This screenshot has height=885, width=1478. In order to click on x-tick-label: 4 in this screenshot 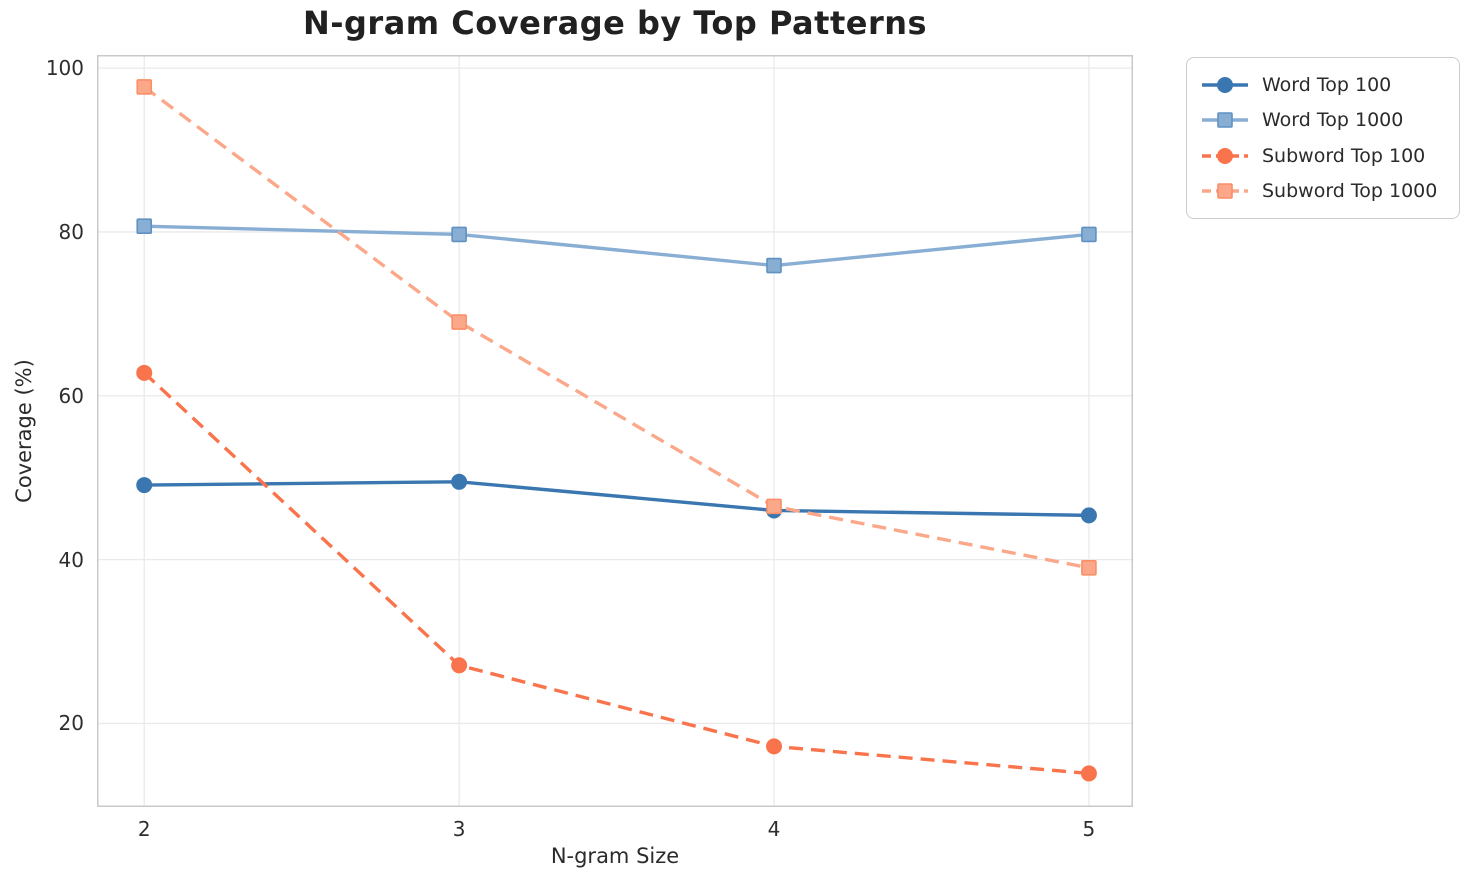, I will do `click(774, 829)`.